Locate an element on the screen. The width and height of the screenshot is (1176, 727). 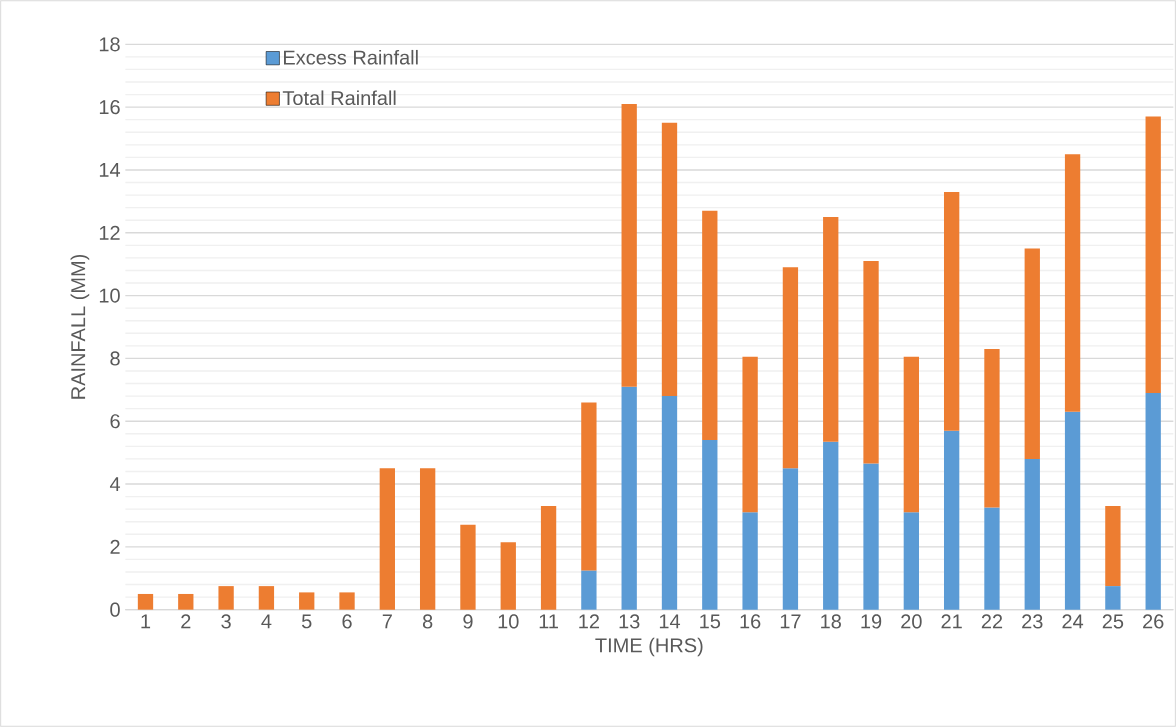
y-tick-label: 12 is located at coordinates (109, 232).